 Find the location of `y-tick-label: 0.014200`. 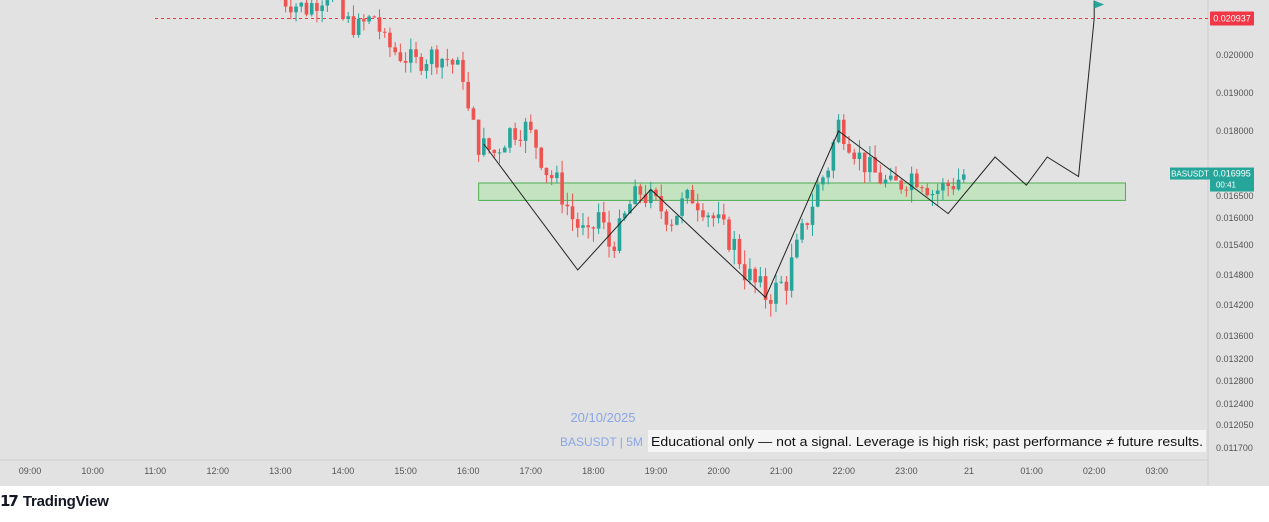

y-tick-label: 0.014200 is located at coordinates (1235, 305).